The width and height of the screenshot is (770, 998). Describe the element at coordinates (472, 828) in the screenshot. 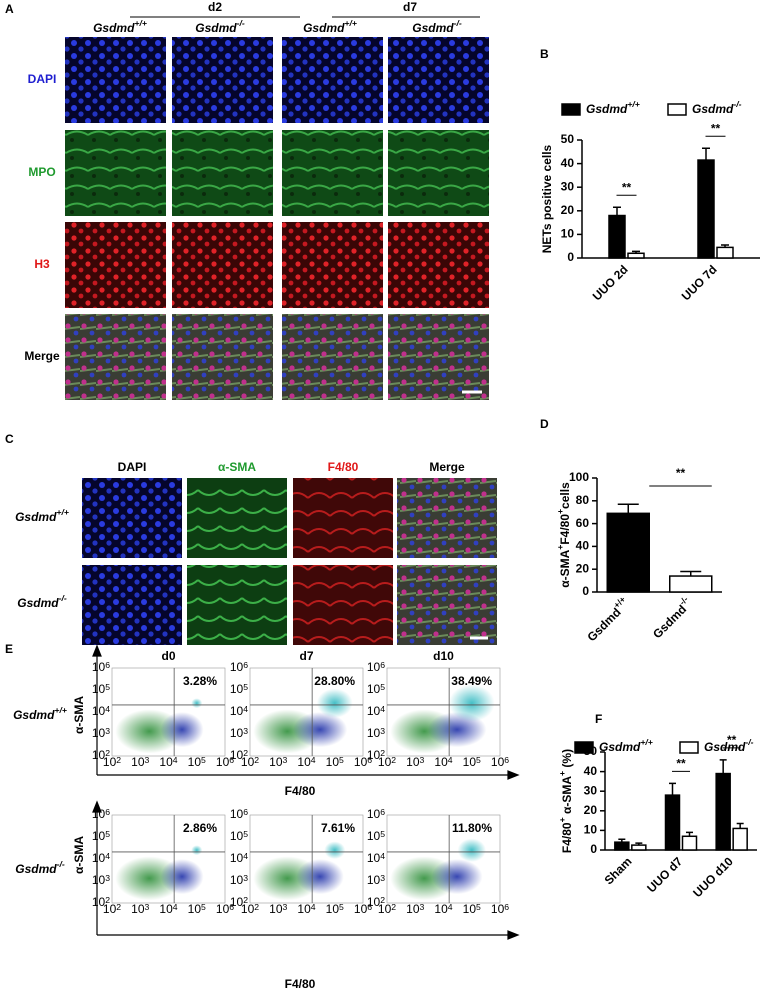

I see `quadrant-percent: 11.80%` at that location.